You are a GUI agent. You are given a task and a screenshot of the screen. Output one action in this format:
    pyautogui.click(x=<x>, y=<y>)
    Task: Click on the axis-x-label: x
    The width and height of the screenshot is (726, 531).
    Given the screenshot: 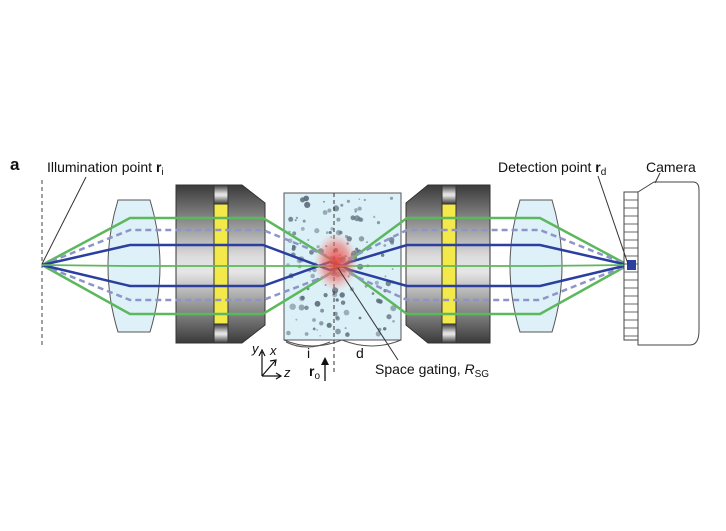 What is the action you would take?
    pyautogui.click(x=273, y=350)
    